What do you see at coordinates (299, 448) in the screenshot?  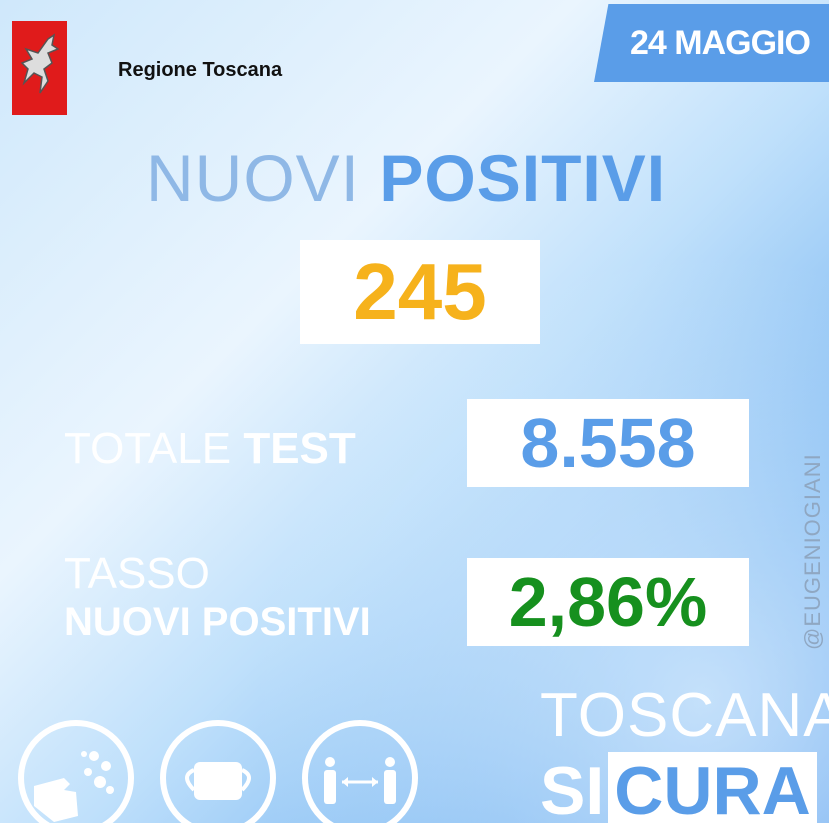 I see `total-tests-label-bold: TEST` at bounding box center [299, 448].